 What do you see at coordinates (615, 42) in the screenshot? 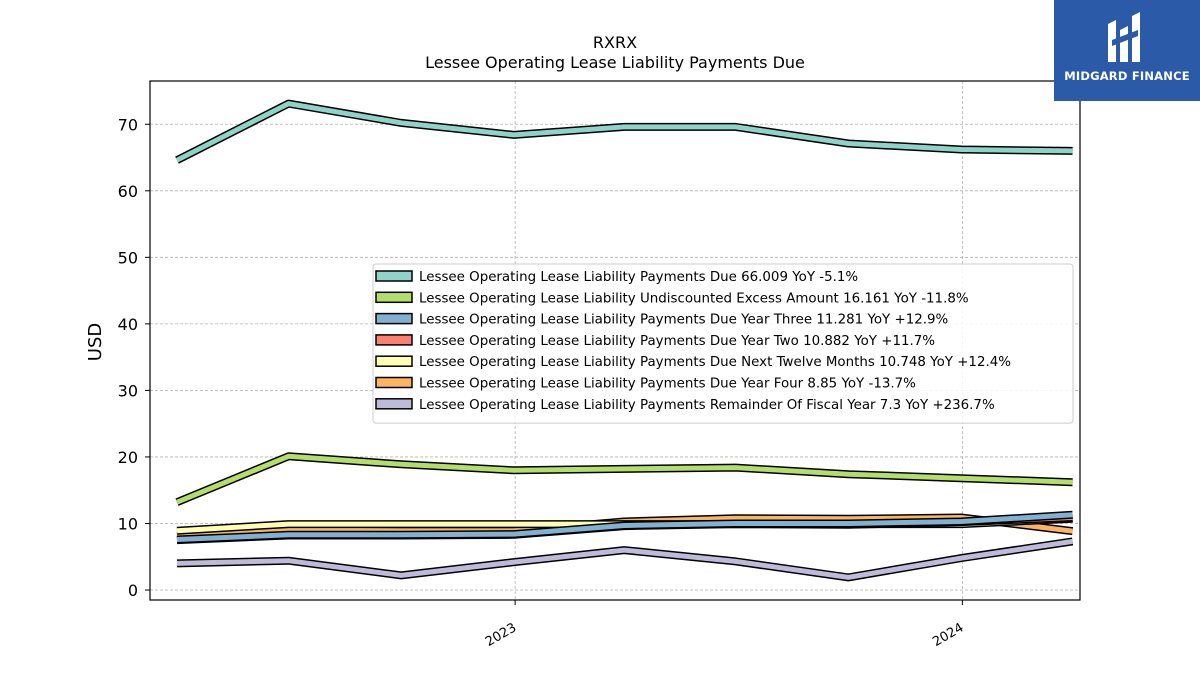
I see `chart-title: RXRX` at bounding box center [615, 42].